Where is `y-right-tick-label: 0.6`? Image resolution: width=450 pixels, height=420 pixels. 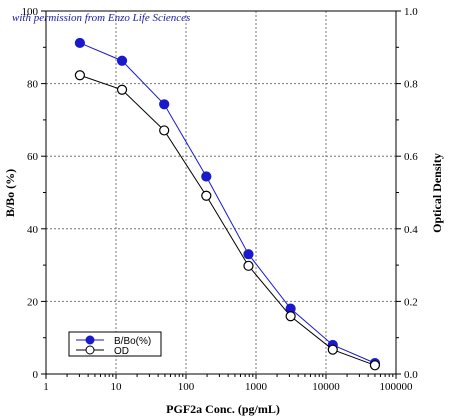
y-right-tick-label: 0.6 is located at coordinates (411, 157).